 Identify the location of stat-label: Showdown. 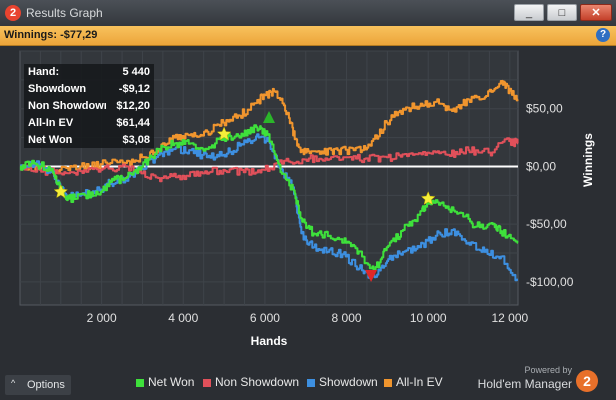
(57, 89).